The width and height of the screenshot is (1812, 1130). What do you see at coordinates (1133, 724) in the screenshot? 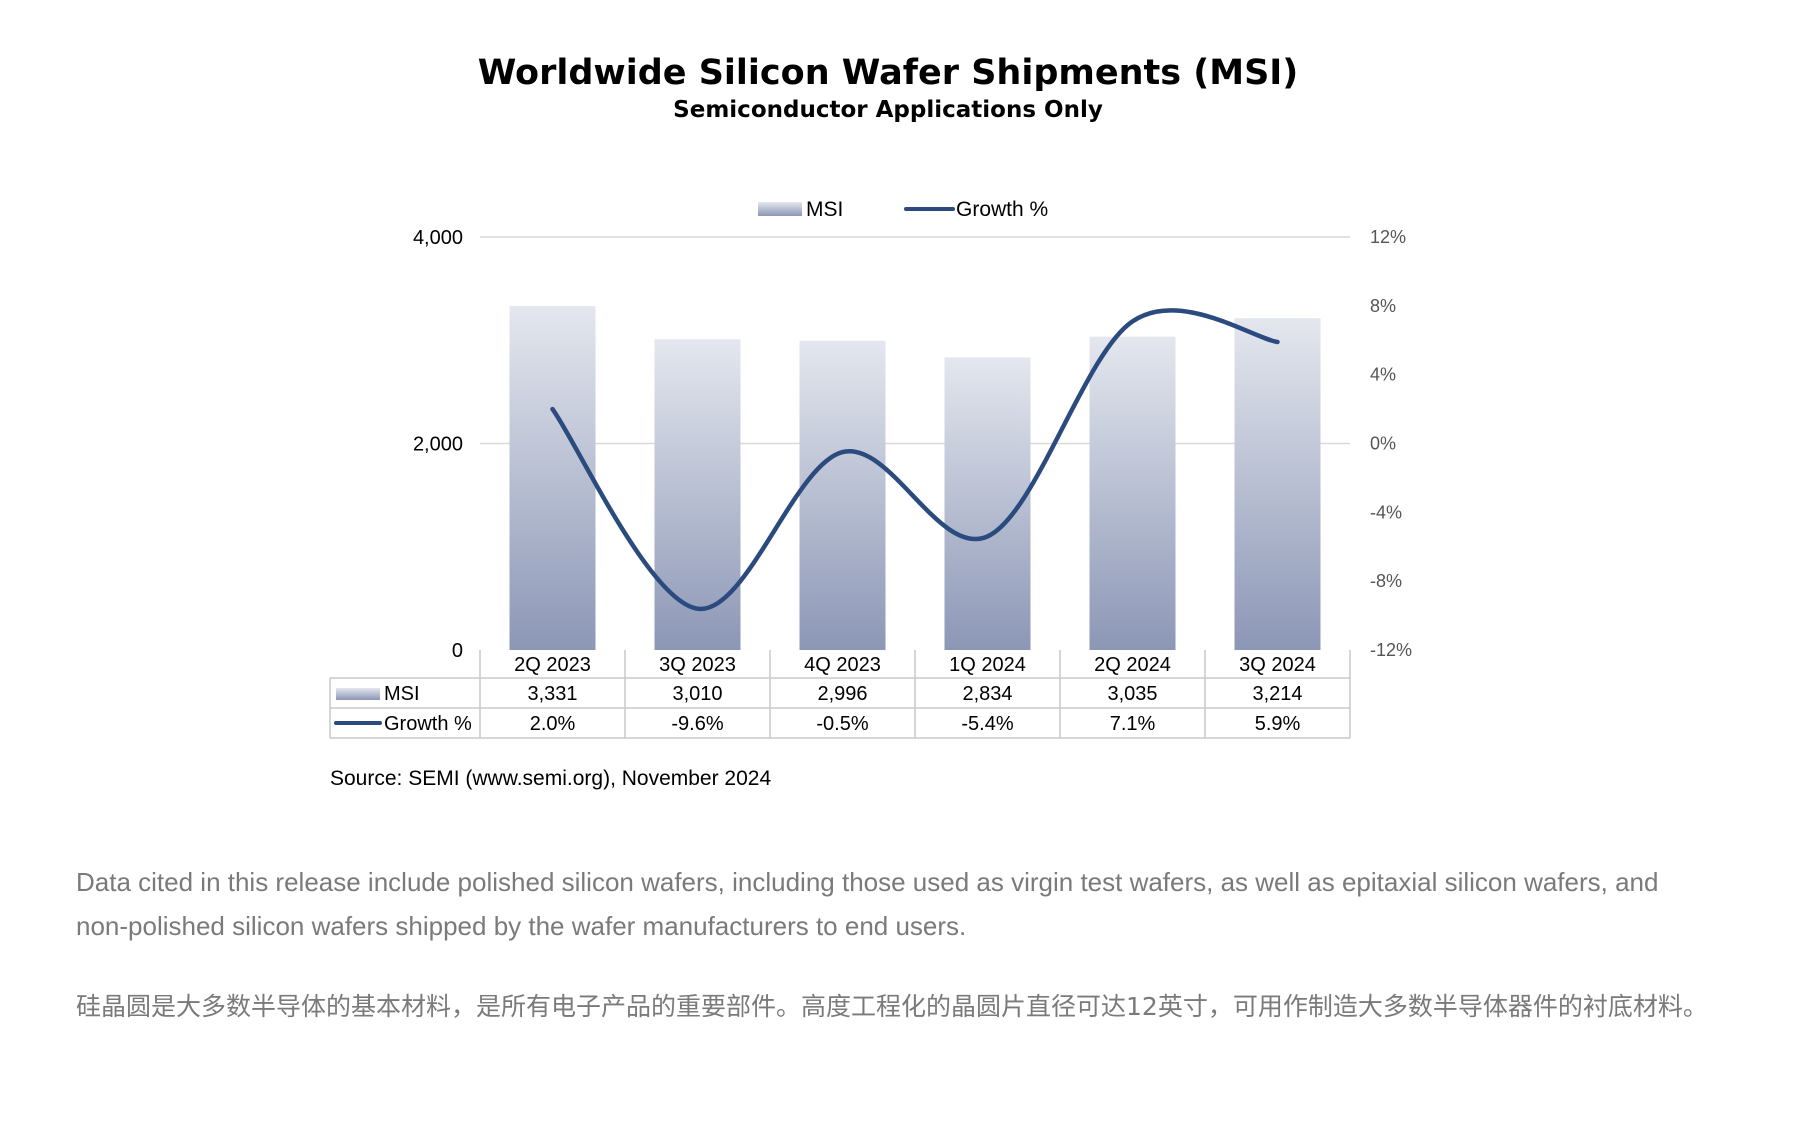
I see `table-growth-value: 7.1%` at bounding box center [1133, 724].